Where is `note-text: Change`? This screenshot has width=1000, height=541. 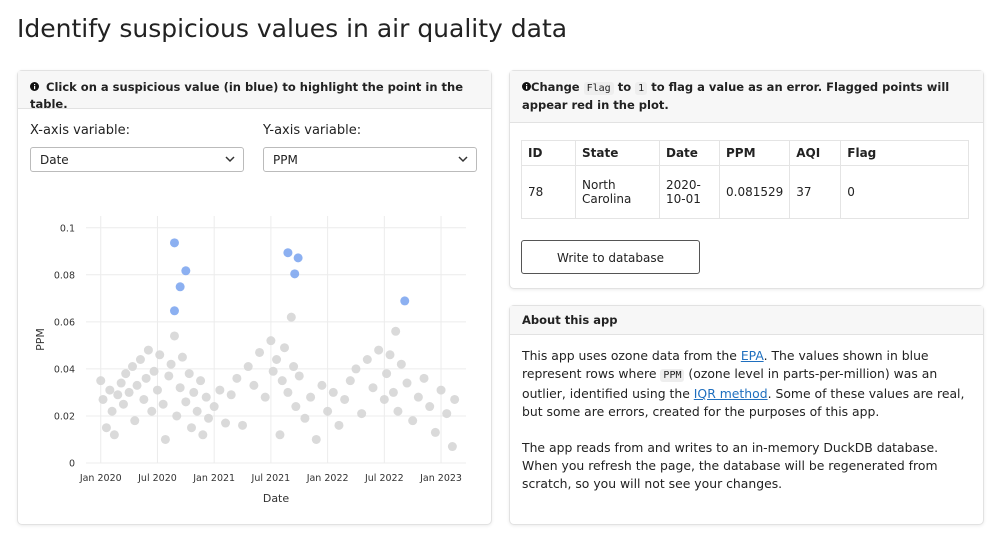
note-text: Change is located at coordinates (555, 87).